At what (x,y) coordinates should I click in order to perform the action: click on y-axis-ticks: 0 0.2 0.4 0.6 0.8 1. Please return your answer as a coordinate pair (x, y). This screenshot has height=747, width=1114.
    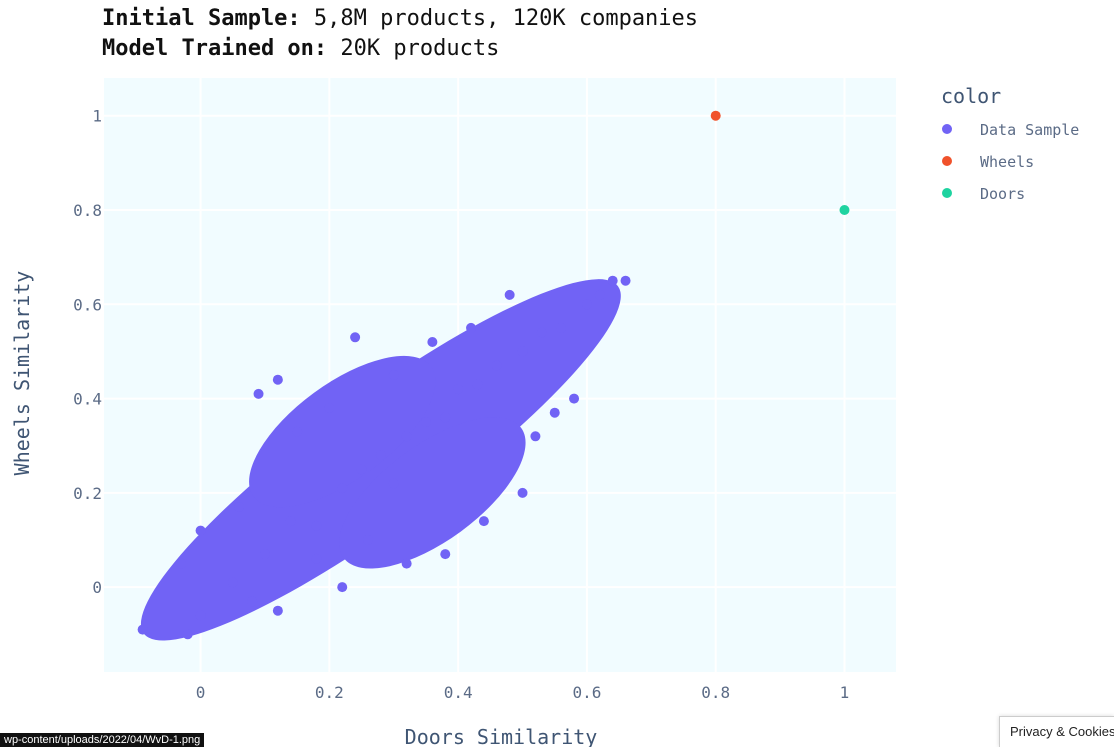
    Looking at the image, I should click on (87, 352).